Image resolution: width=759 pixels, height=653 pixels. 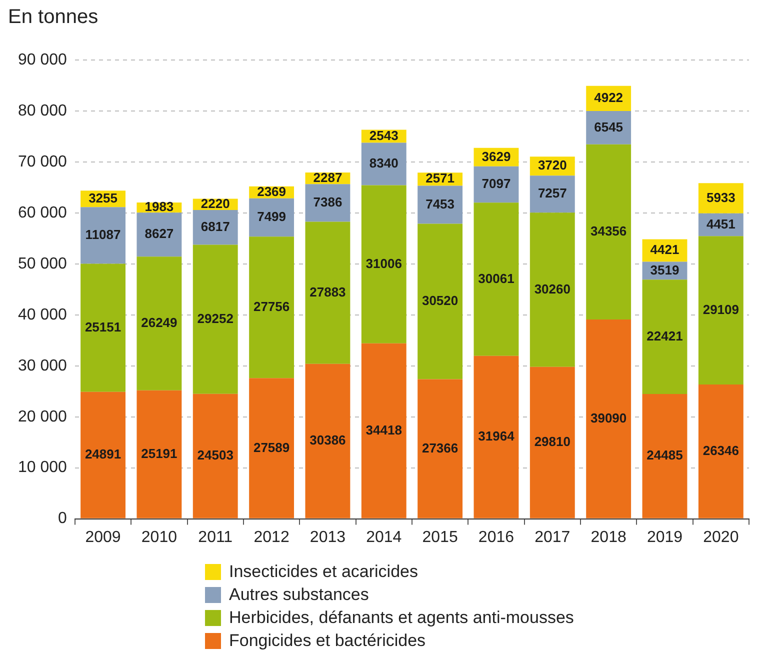 What do you see at coordinates (327, 640) in the screenshot?
I see `legend-label: Fongicides et bactéricides` at bounding box center [327, 640].